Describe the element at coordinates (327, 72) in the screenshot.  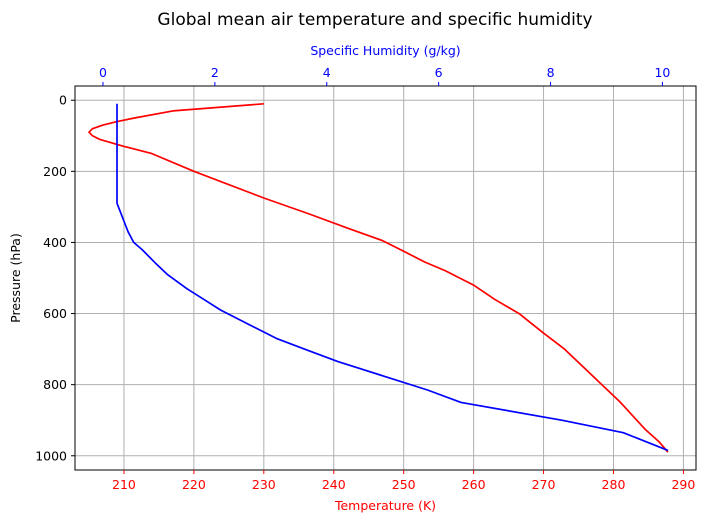
I see `x-top-tick-label: 4` at that location.